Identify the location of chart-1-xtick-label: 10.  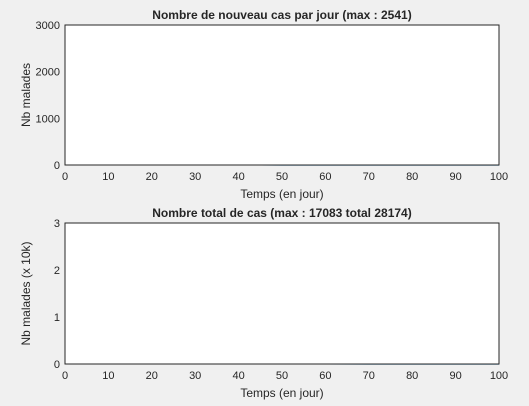
(108, 177).